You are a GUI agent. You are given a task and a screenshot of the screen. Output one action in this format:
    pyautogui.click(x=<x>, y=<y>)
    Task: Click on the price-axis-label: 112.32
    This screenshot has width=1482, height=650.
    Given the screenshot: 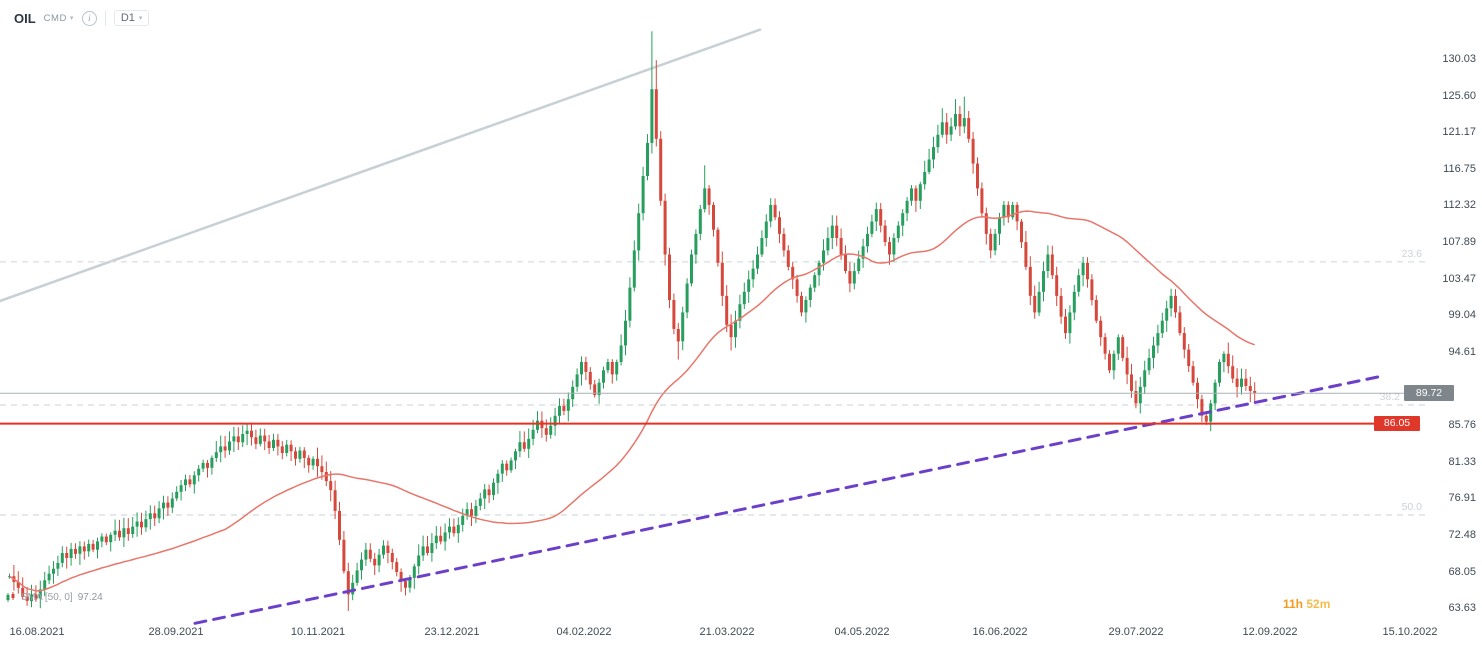 What is the action you would take?
    pyautogui.click(x=1459, y=205)
    